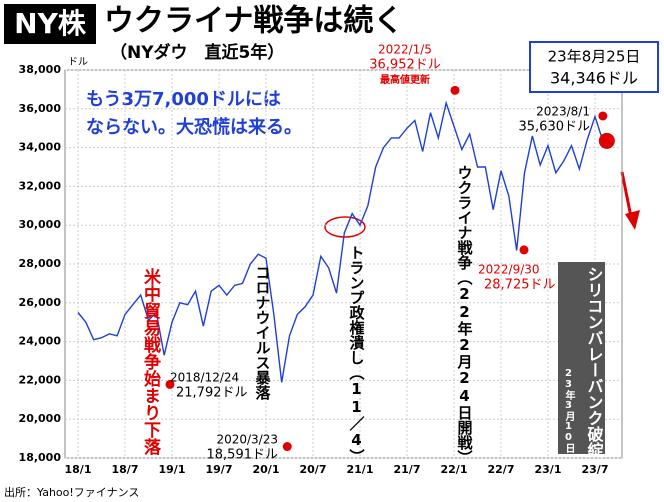 The image size is (664, 502). Describe the element at coordinates (40, 341) in the screenshot. I see `y-tick-label: 24,000` at that location.